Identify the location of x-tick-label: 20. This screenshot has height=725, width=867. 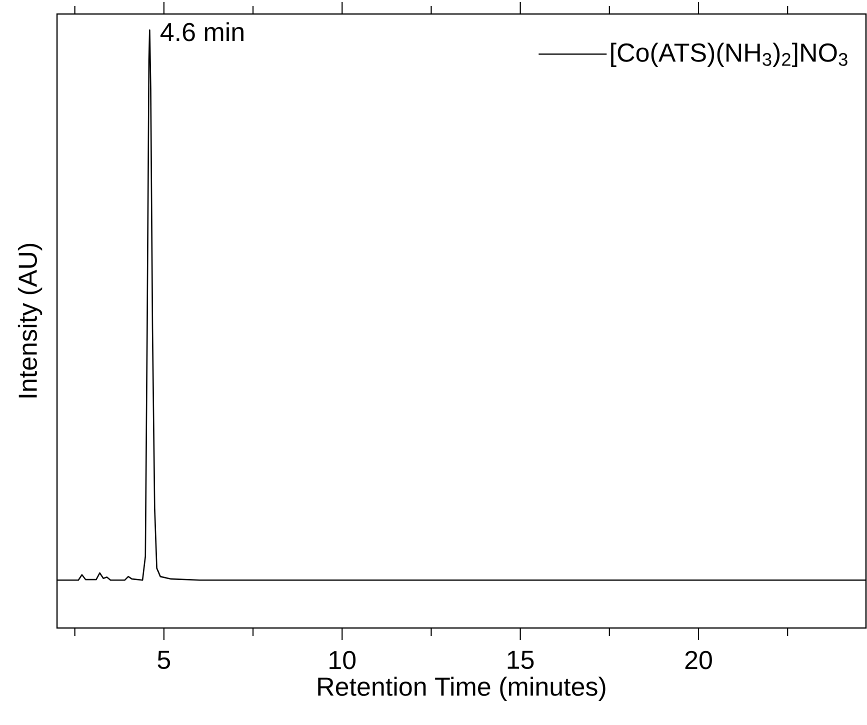
(698, 660).